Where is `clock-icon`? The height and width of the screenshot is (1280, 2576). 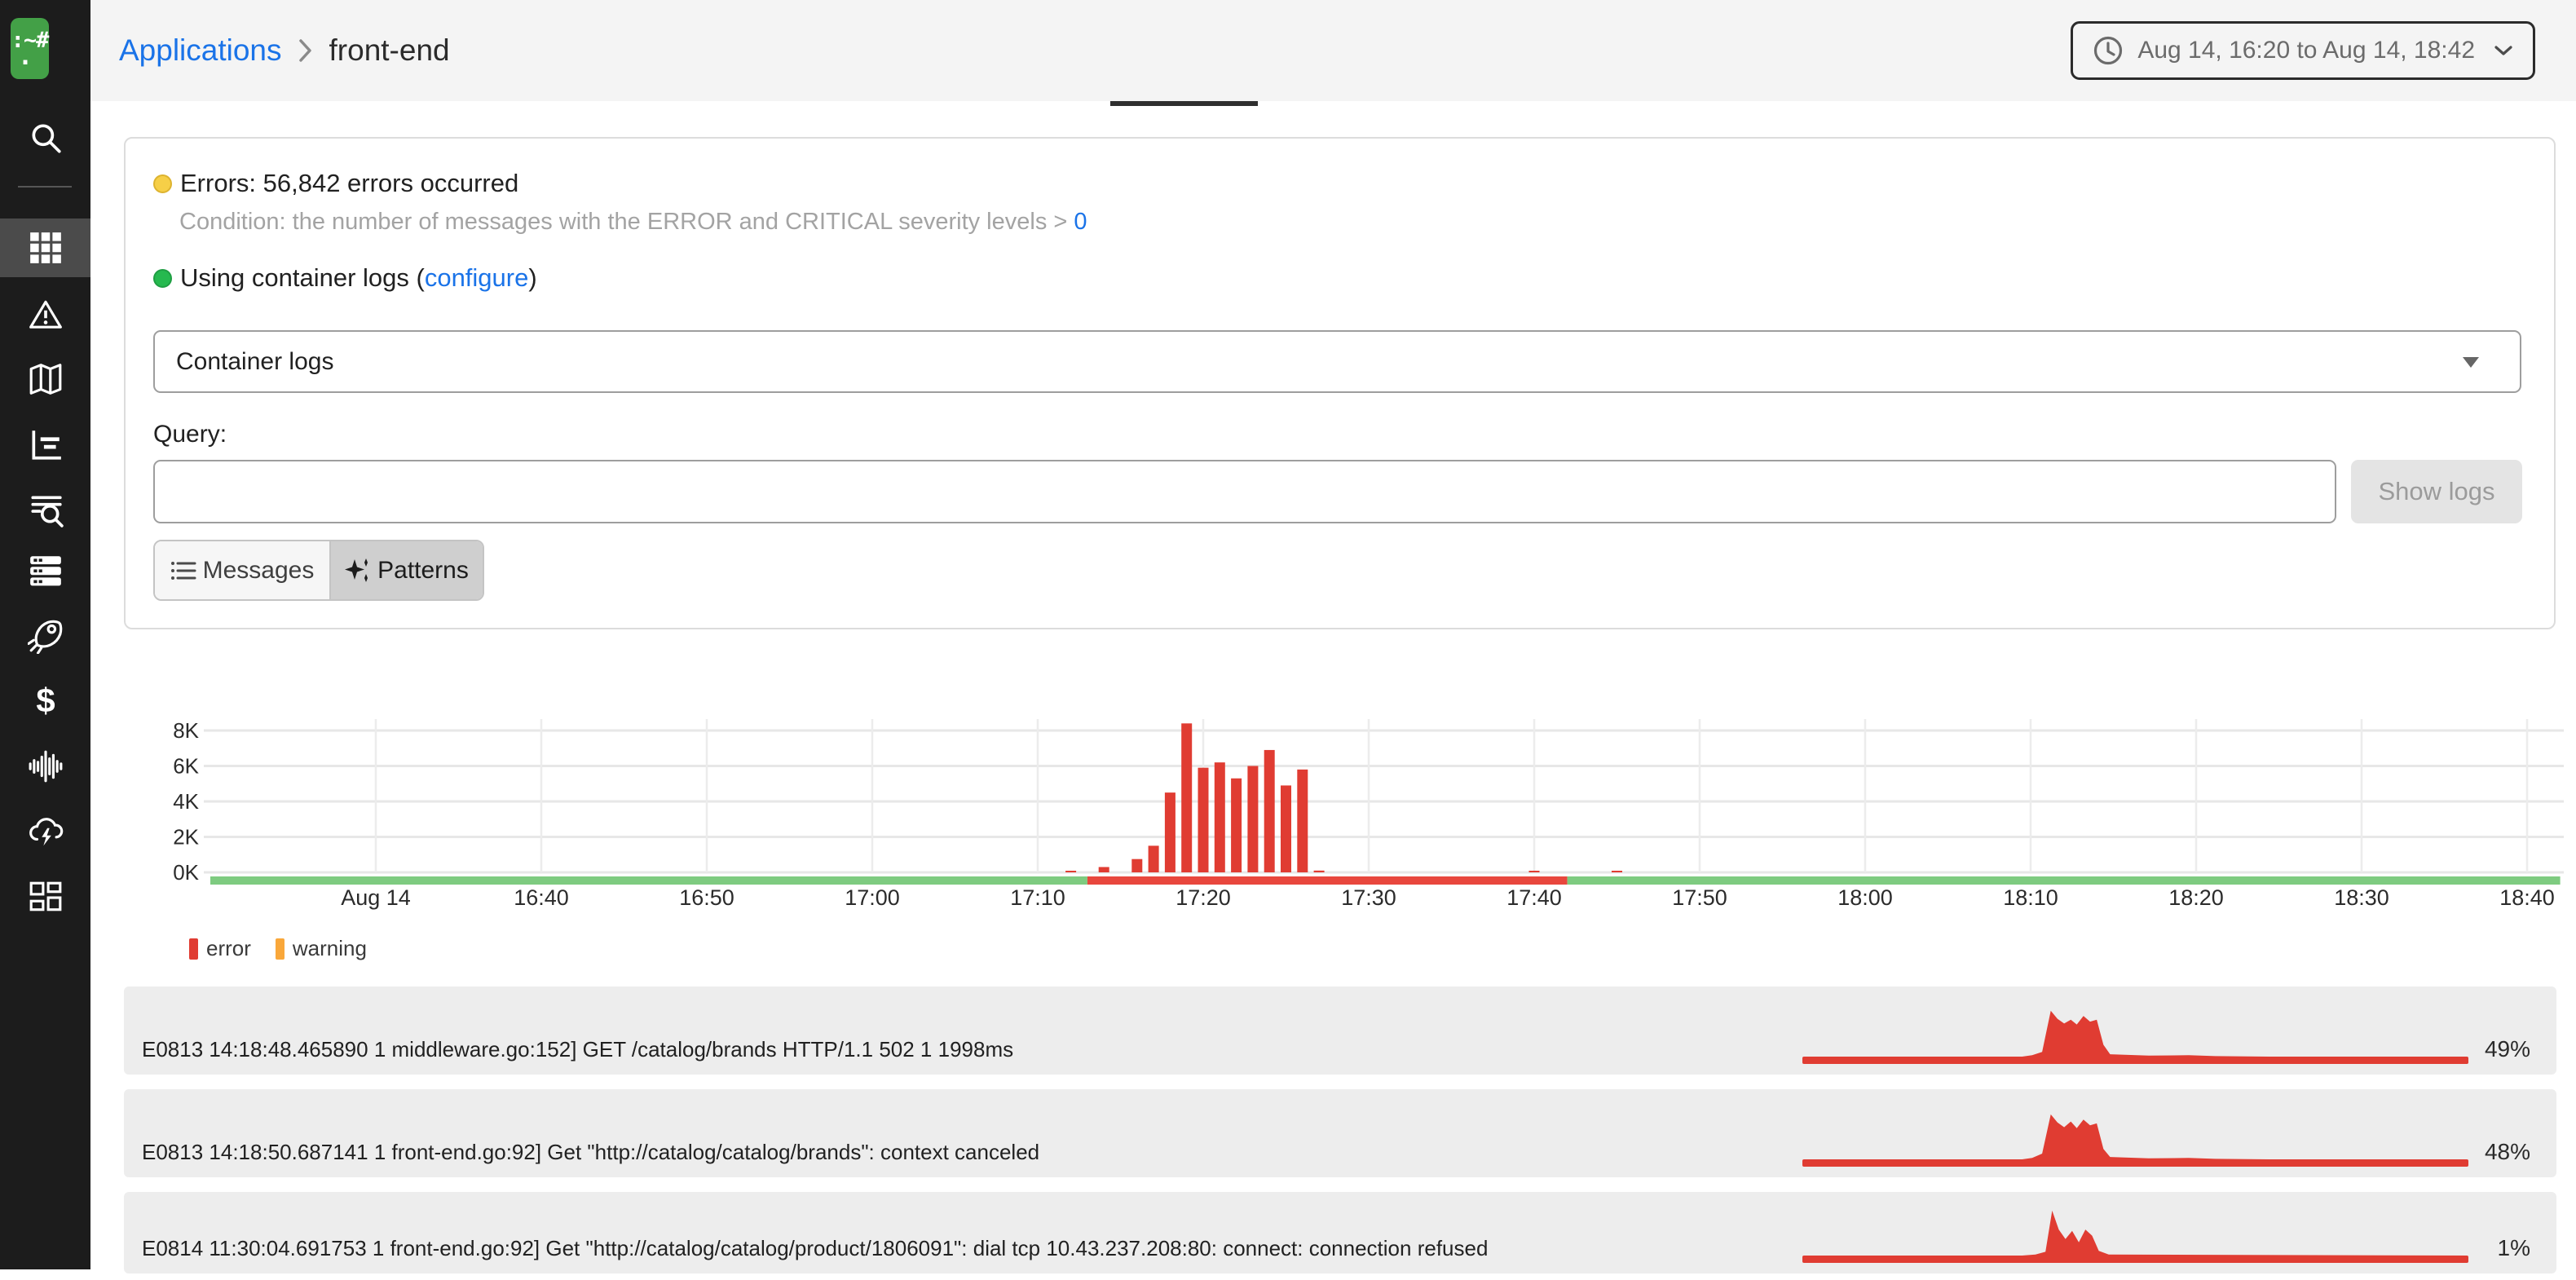
clock-icon is located at coordinates (2108, 50).